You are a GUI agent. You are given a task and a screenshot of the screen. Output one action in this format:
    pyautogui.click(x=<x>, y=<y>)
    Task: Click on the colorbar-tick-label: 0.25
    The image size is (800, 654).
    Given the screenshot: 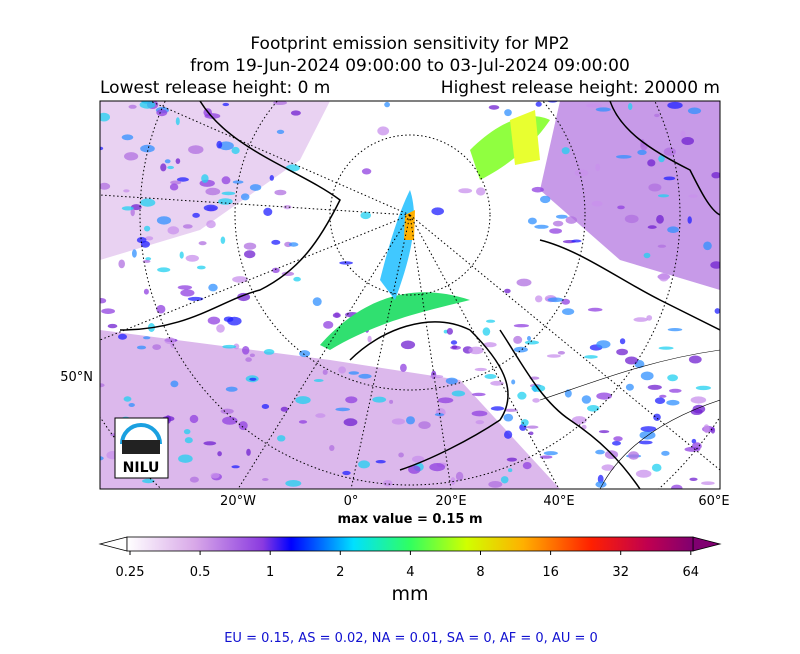 What is the action you would take?
    pyautogui.click(x=130, y=572)
    